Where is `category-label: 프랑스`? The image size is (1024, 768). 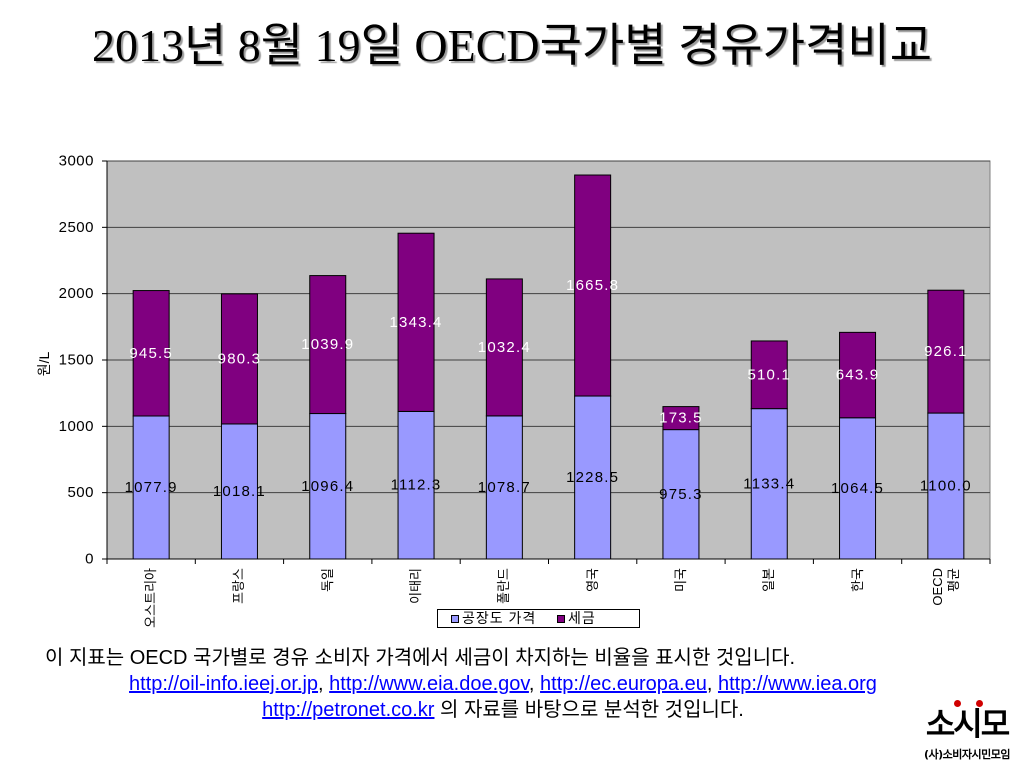 category-label: 프랑스 is located at coordinates (239, 586).